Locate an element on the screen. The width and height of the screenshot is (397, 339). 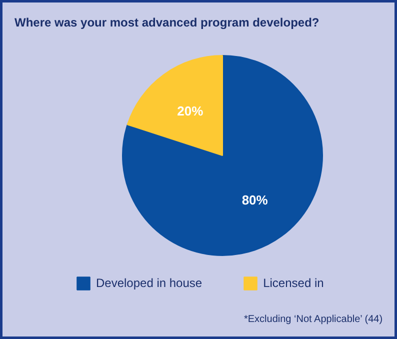
legend-label: Licensed in is located at coordinates (293, 283).